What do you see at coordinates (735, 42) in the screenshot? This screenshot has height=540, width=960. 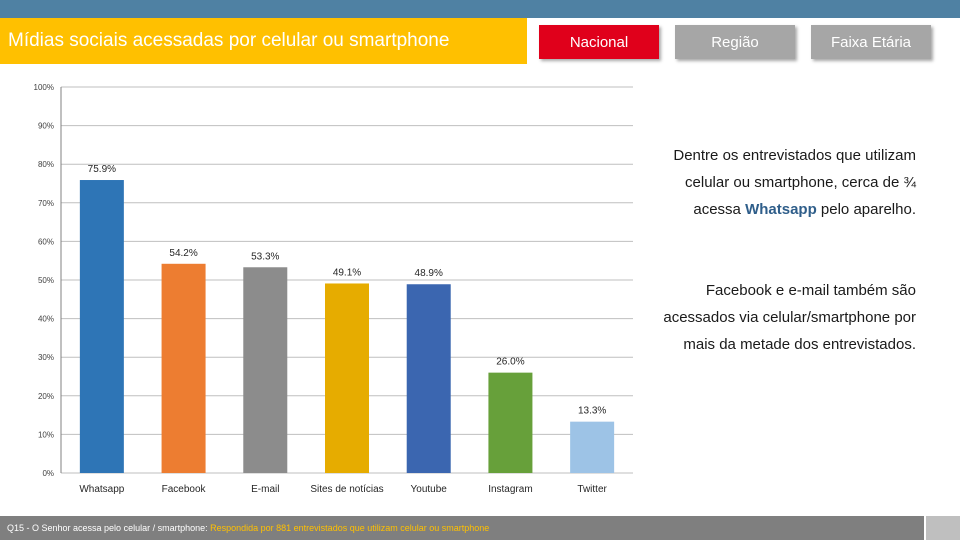 I see `tab-regiao: Região` at bounding box center [735, 42].